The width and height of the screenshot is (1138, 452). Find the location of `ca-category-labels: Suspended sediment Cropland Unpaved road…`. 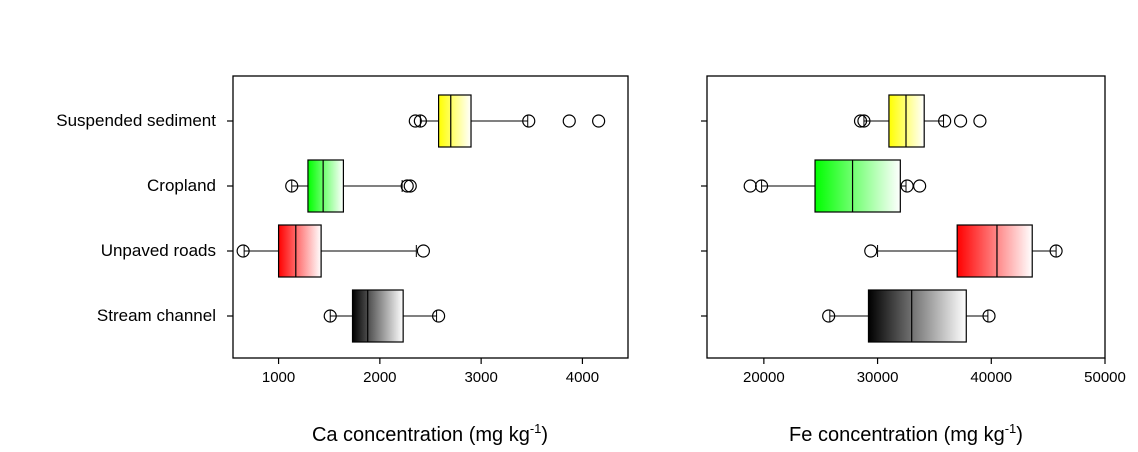

ca-category-labels: Suspended sediment Cropland Unpaved road… is located at coordinates (136, 218).